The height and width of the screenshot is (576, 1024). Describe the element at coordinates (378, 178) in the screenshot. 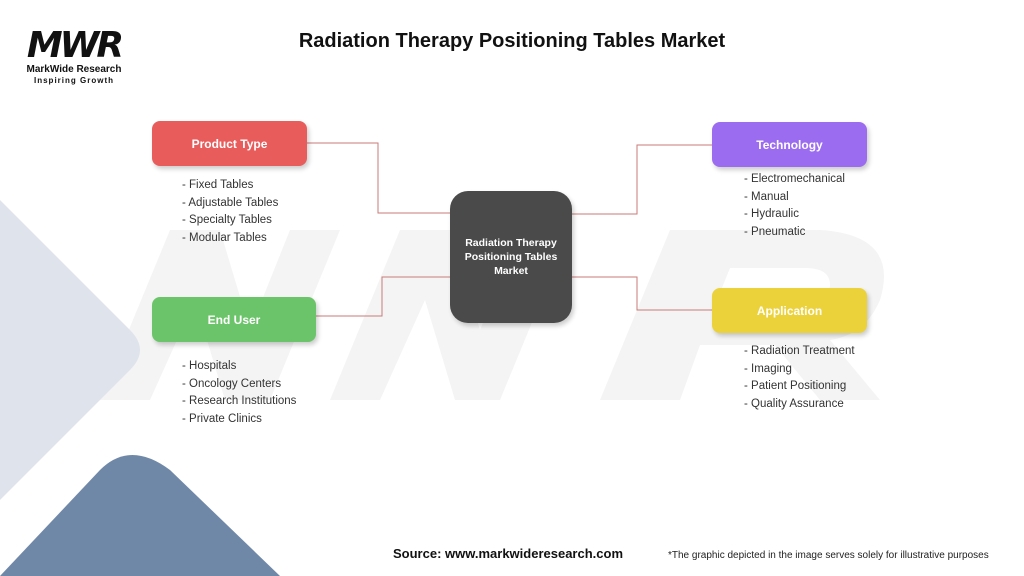

I see `connector-product-type` at that location.